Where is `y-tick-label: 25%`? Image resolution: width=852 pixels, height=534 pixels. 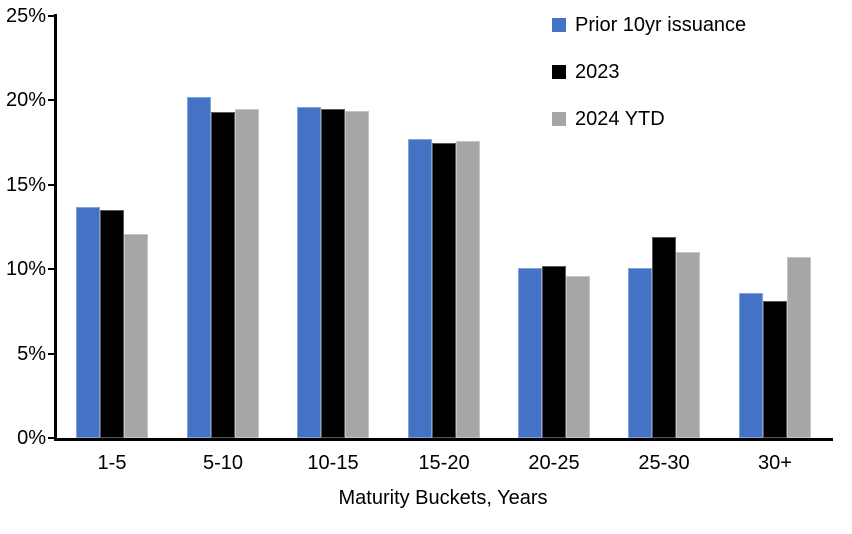 y-tick-label: 25% is located at coordinates (25, 16).